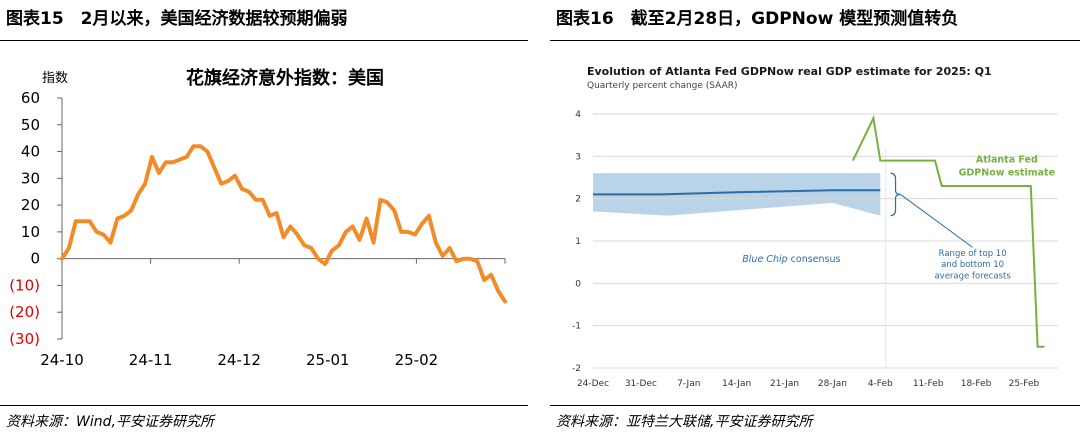  What do you see at coordinates (110, 422) in the screenshot?
I see `left-source-note: 资料来源：Wind,平安证券研究所` at bounding box center [110, 422].